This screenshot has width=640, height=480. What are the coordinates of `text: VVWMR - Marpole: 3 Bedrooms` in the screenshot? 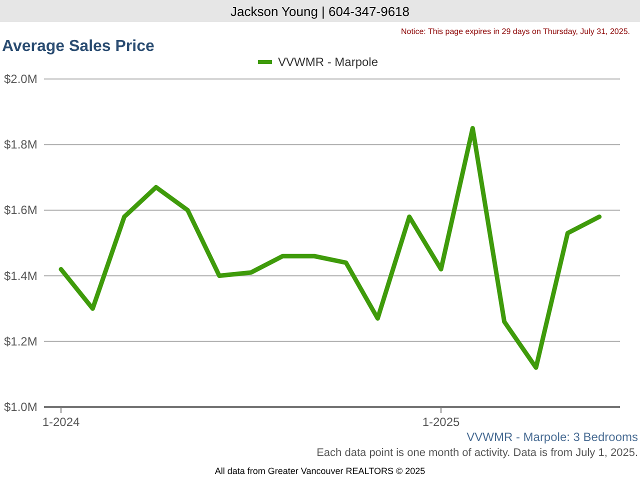 It's located at (552, 437).